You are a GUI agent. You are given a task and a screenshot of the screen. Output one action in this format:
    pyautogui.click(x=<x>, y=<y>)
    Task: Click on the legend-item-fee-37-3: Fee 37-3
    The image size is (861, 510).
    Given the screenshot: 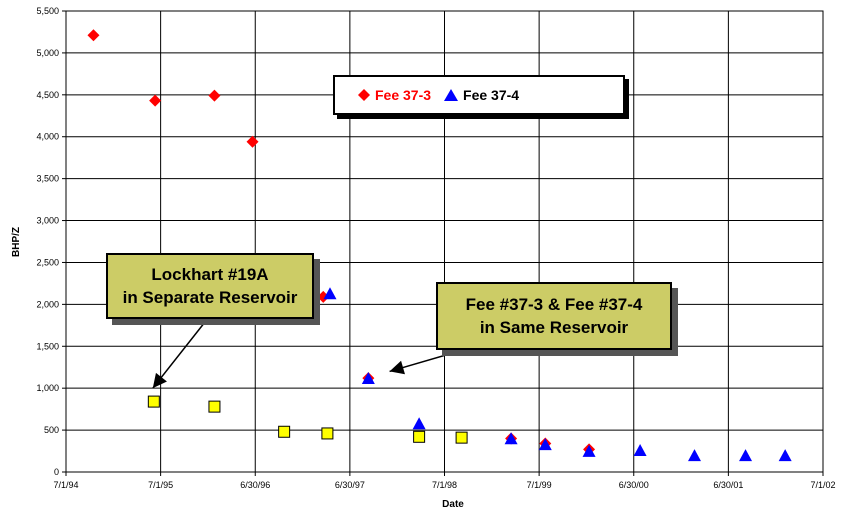 What is the action you would take?
    pyautogui.click(x=394, y=95)
    